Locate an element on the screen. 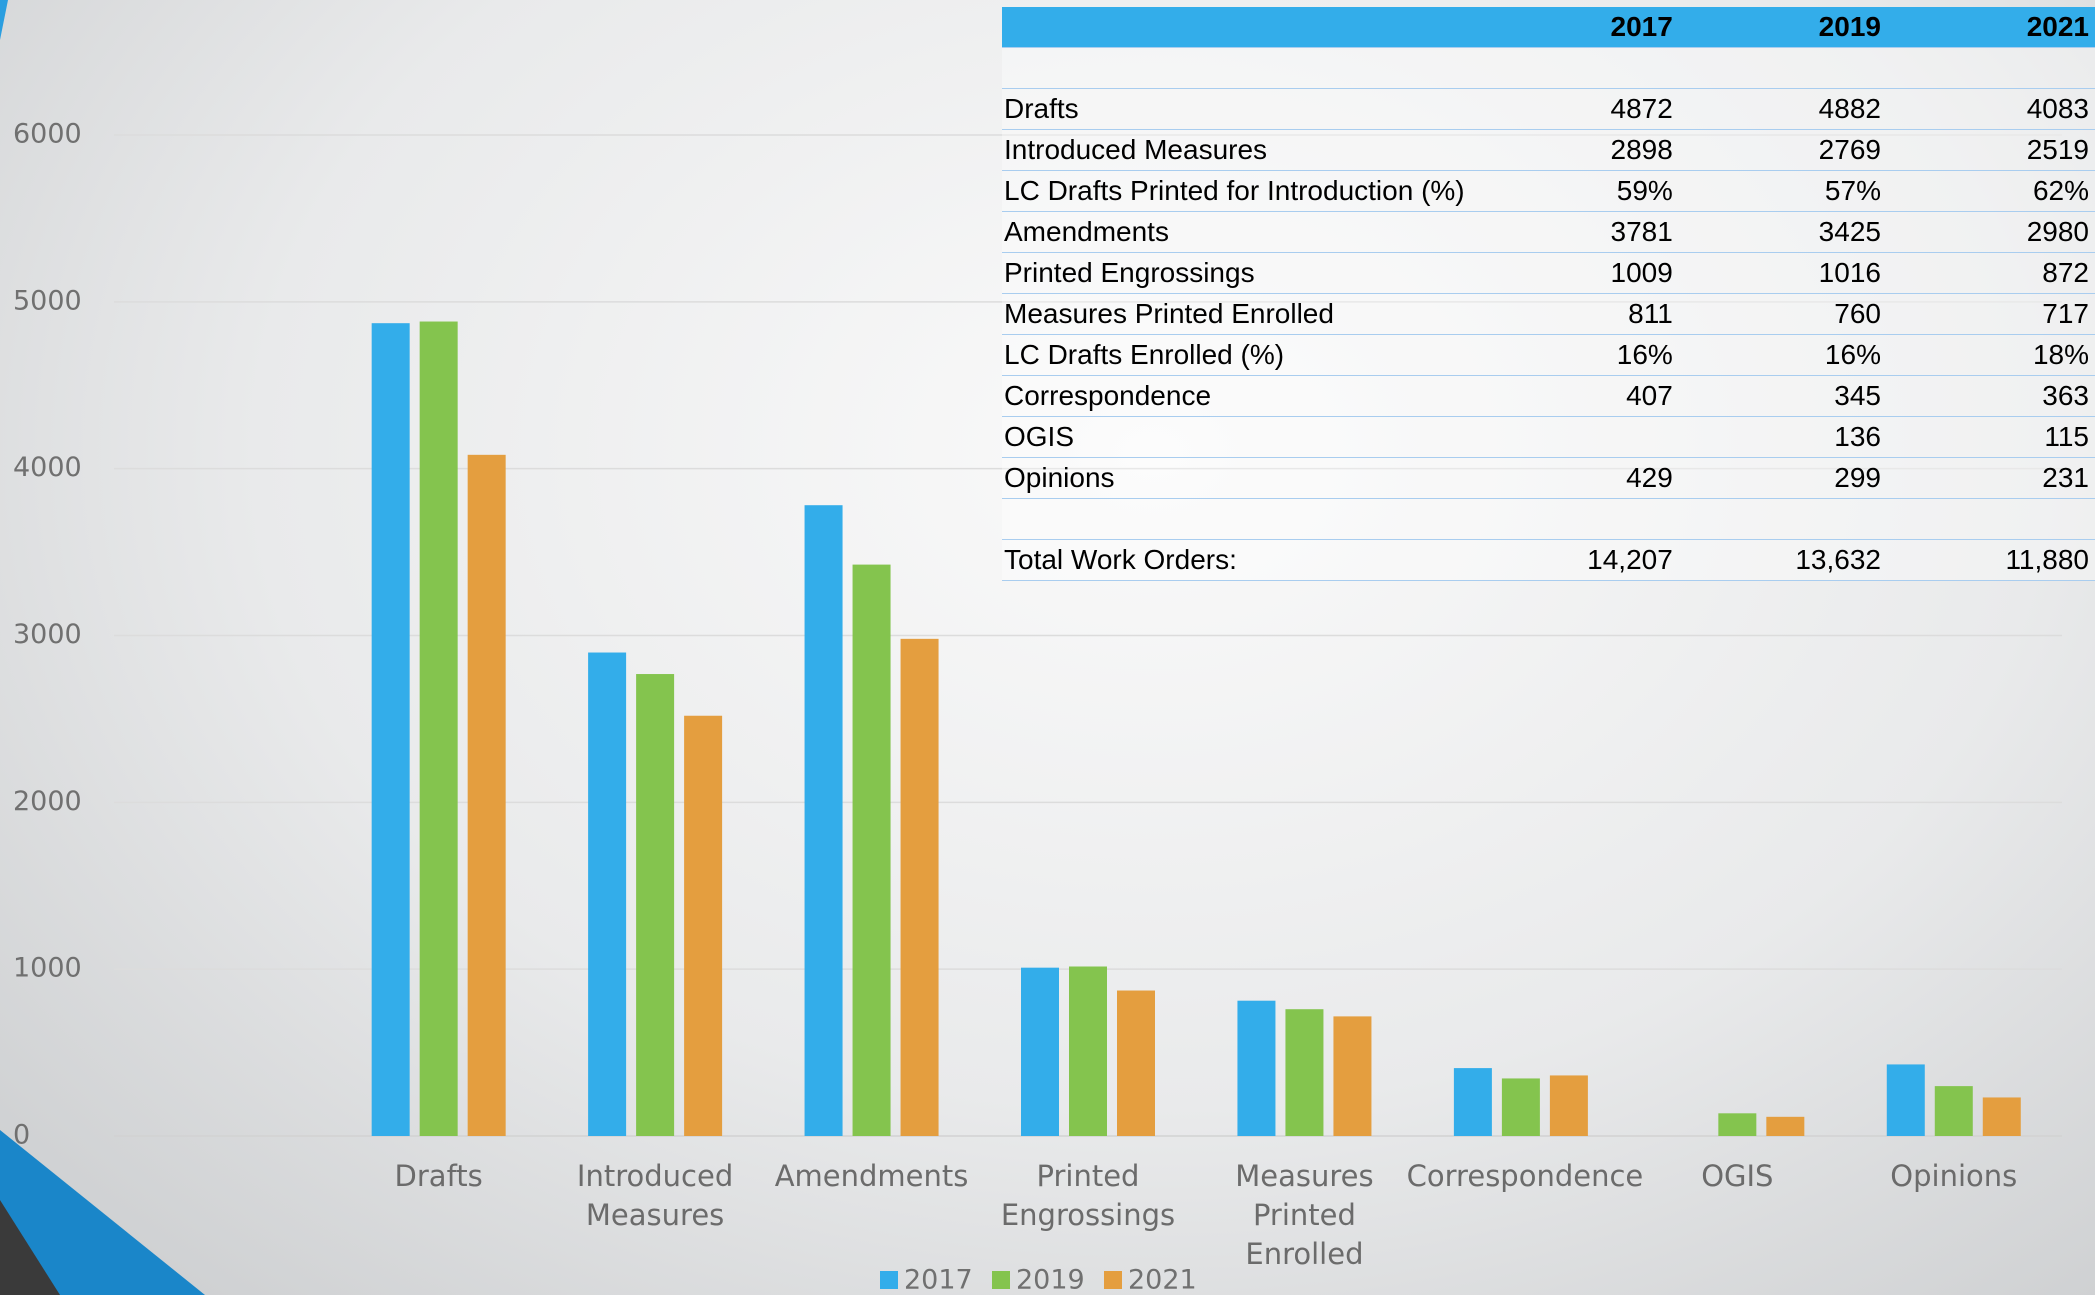  table-row: Amendments 3781 3425 2980 is located at coordinates (1548, 232).